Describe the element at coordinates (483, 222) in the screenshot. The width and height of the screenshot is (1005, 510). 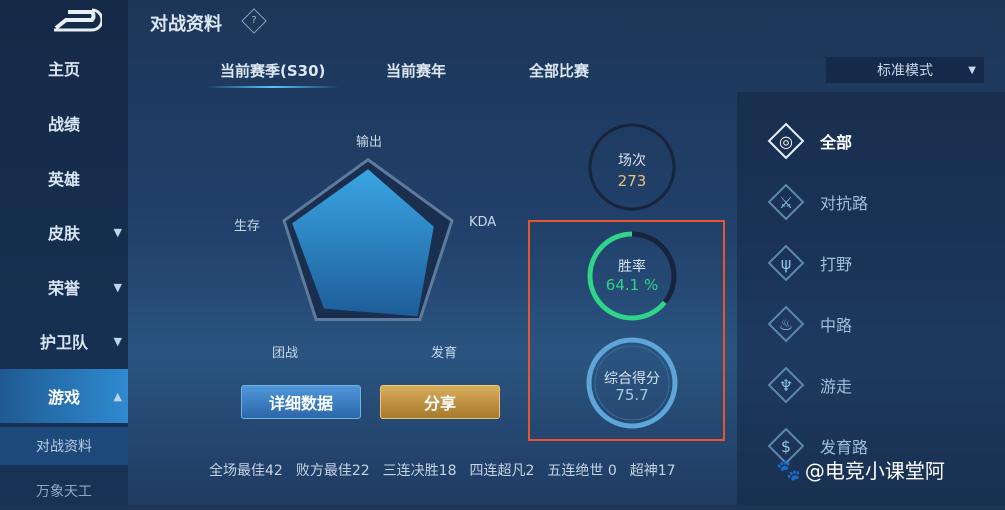
I see `radar-label-kda: KDA` at that location.